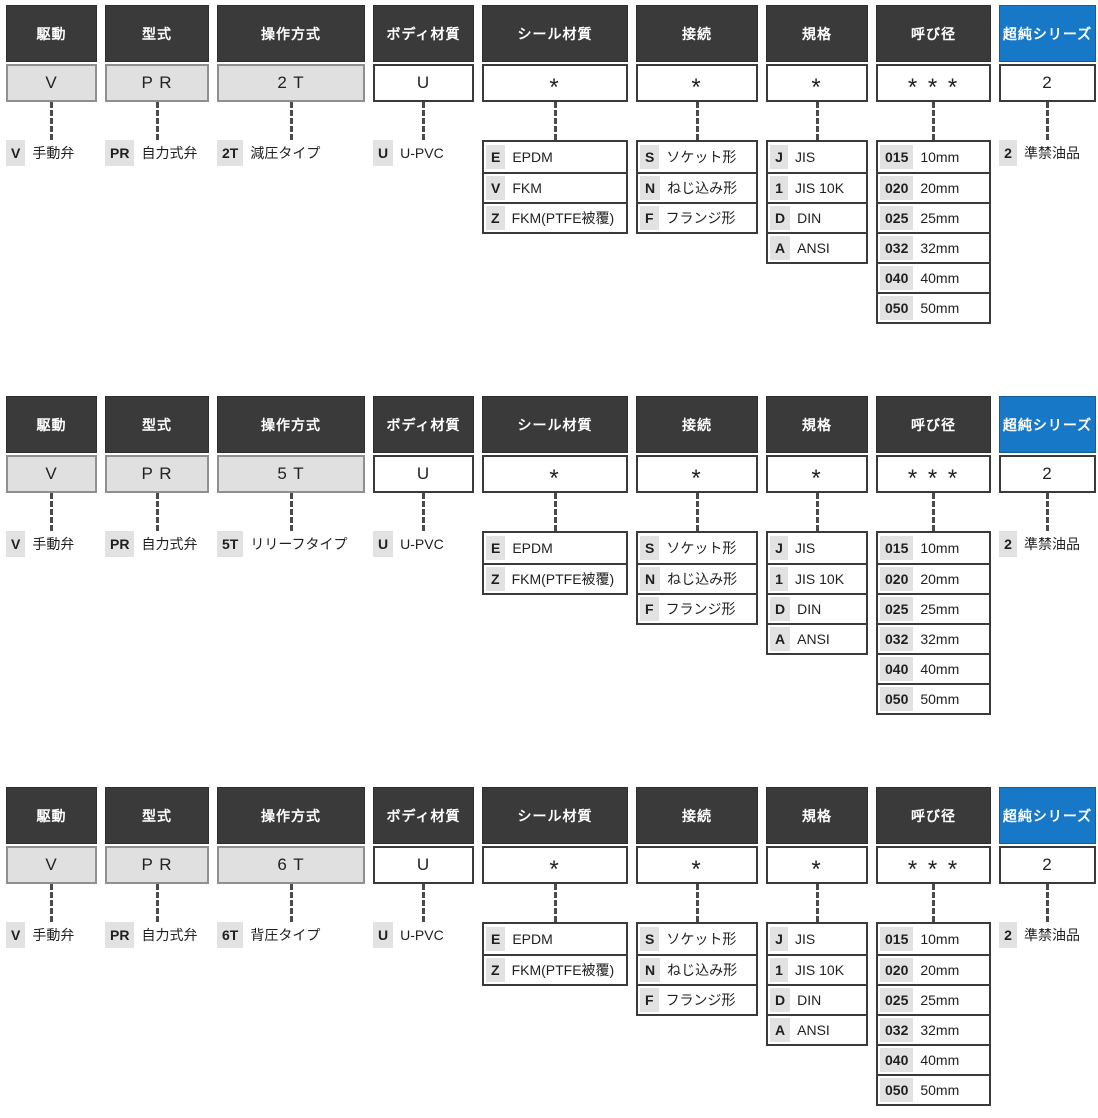  Describe the element at coordinates (897, 970) in the screenshot. I see `option-code: 020` at that location.